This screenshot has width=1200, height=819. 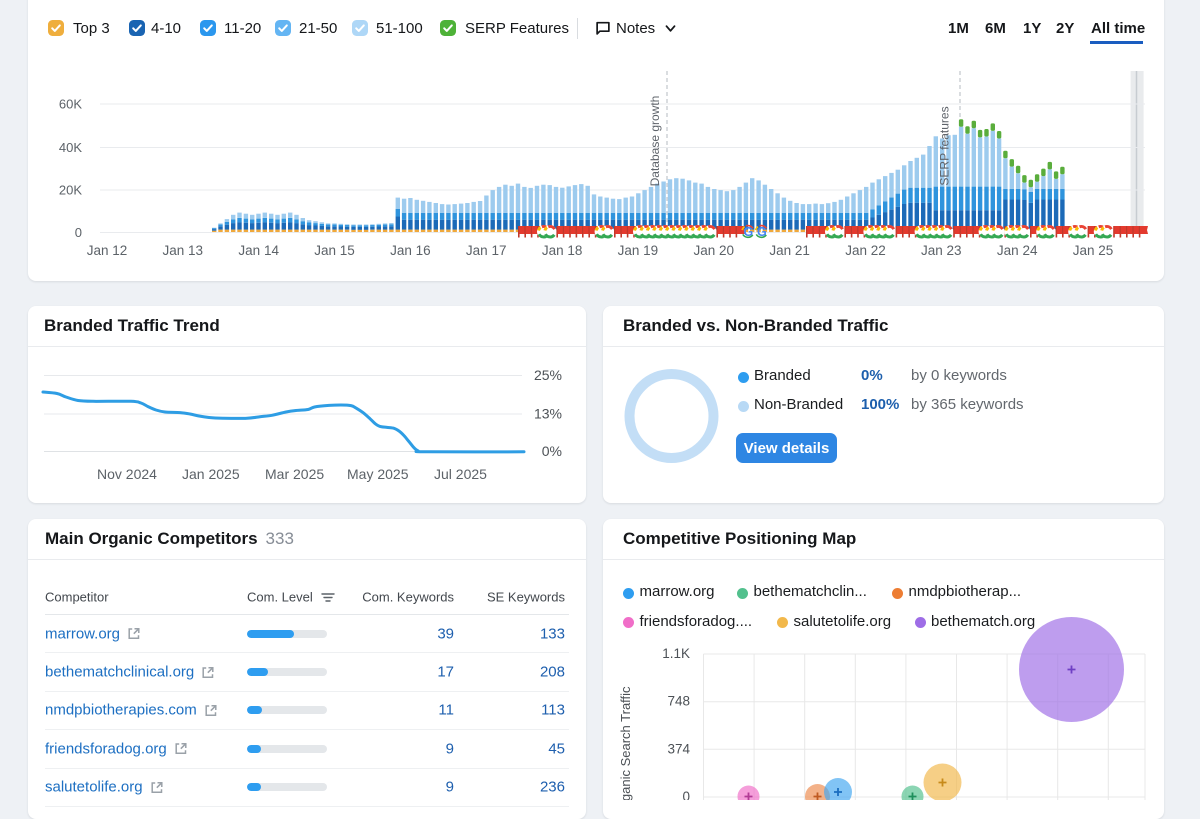 What do you see at coordinates (655, 141) in the screenshot?
I see `svg-text: Database growth` at bounding box center [655, 141].